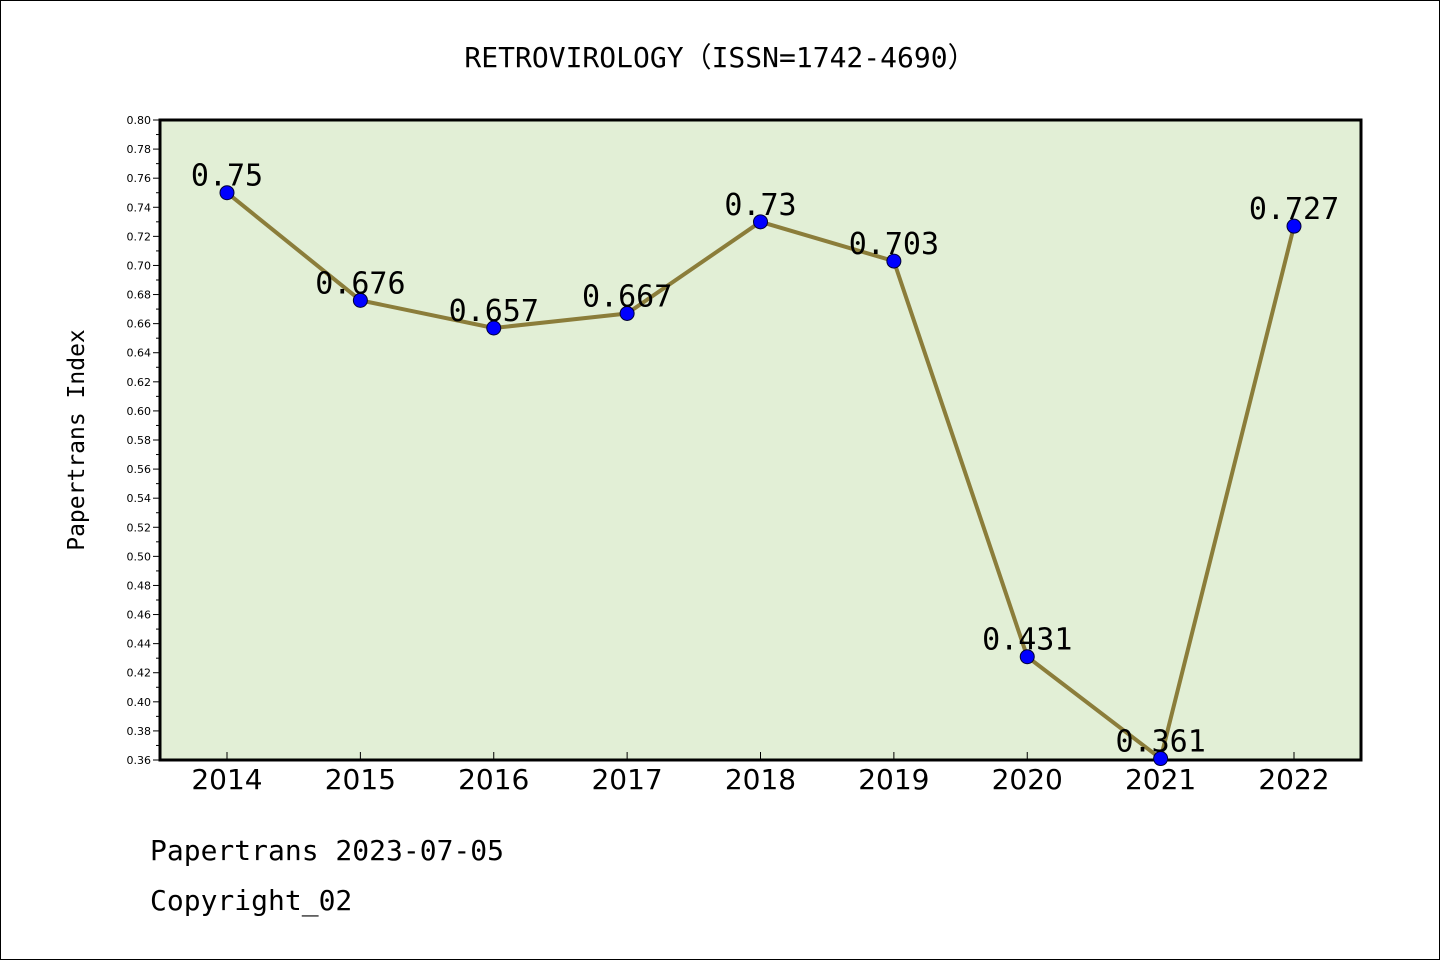 This screenshot has height=960, width=1440. I want to click on data-label: 0.361, so click(1160, 742).